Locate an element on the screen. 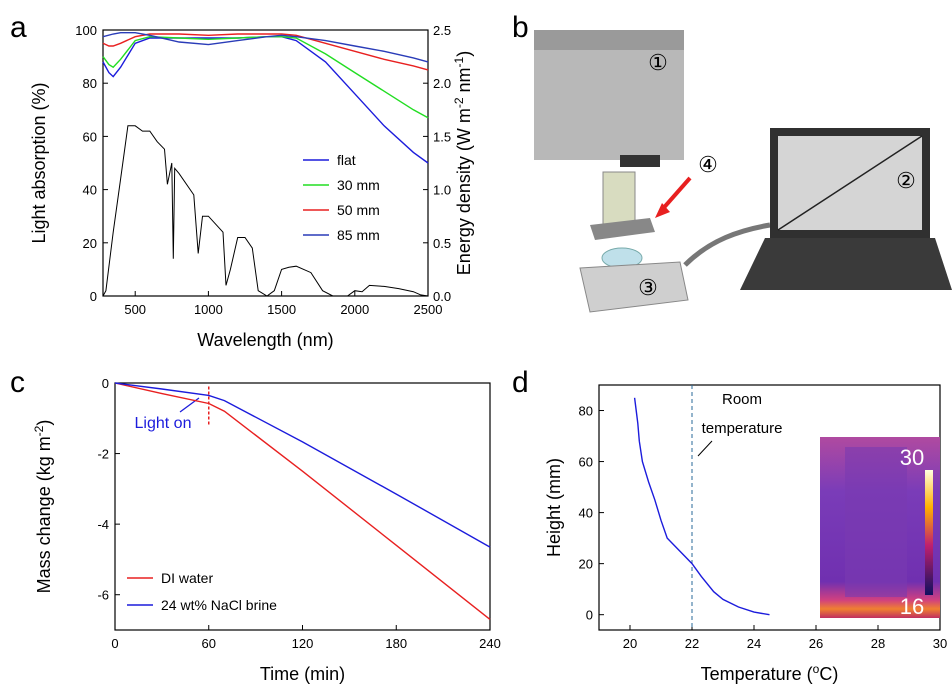  legend-label: DI water is located at coordinates (187, 578).